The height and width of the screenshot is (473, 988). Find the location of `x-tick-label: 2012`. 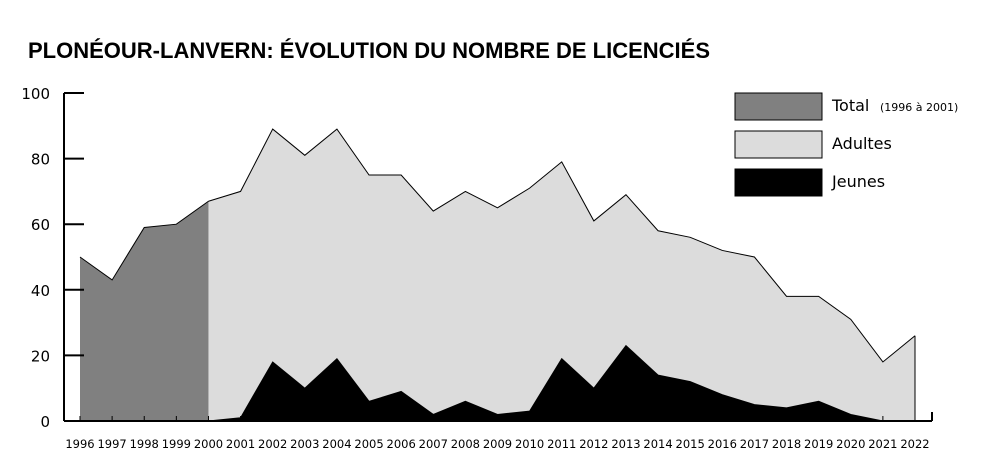

x-tick-label: 2012 is located at coordinates (593, 444).